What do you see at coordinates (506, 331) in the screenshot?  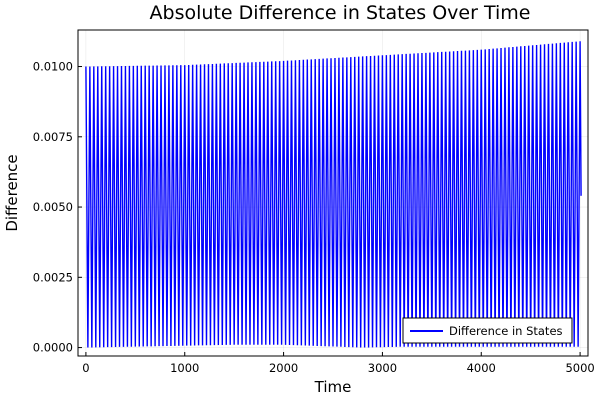 I see `legend-label: Difference in States` at bounding box center [506, 331].